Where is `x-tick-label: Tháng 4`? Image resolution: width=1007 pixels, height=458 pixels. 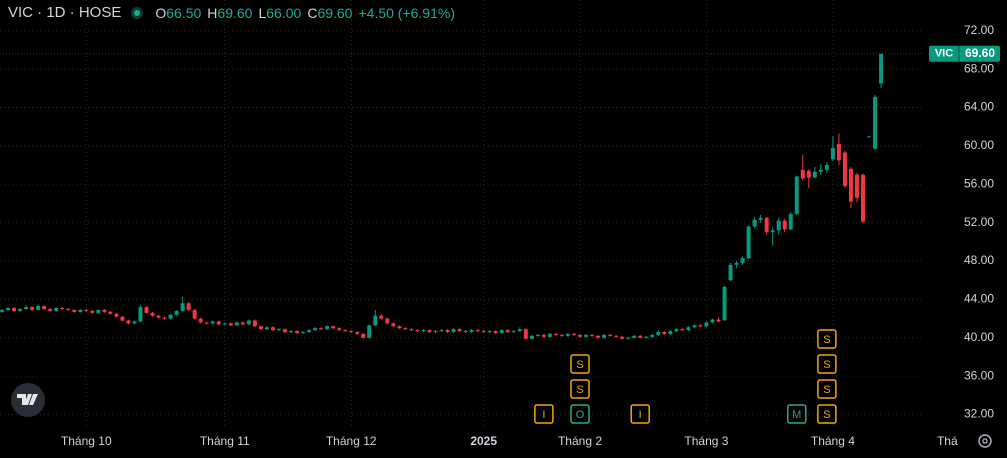
x-tick-label: Tháng 4 is located at coordinates (833, 441).